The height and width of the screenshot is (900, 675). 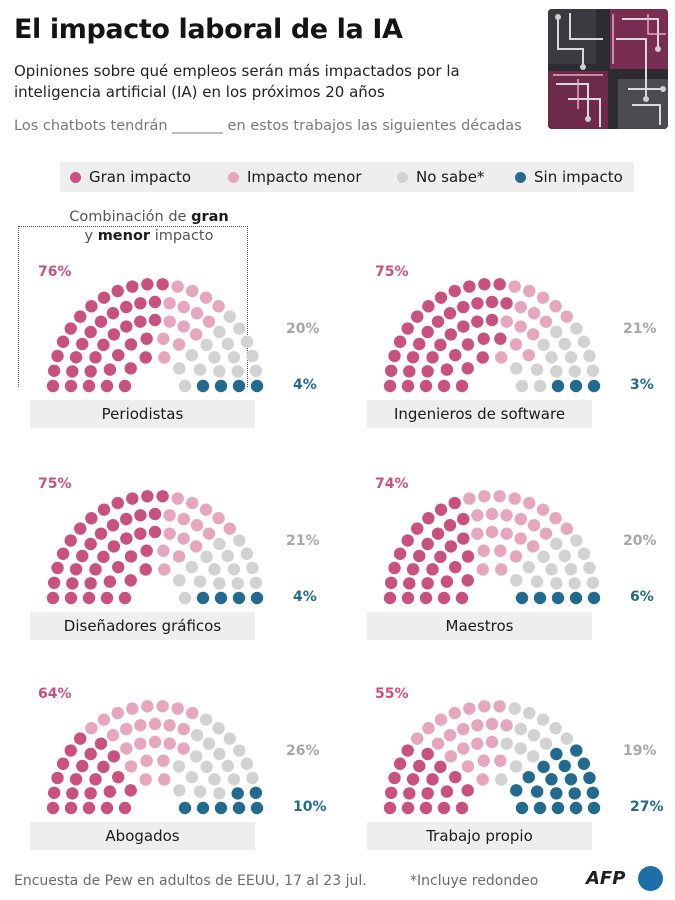 I want to click on label-no-sabe: 26%, so click(x=303, y=751).